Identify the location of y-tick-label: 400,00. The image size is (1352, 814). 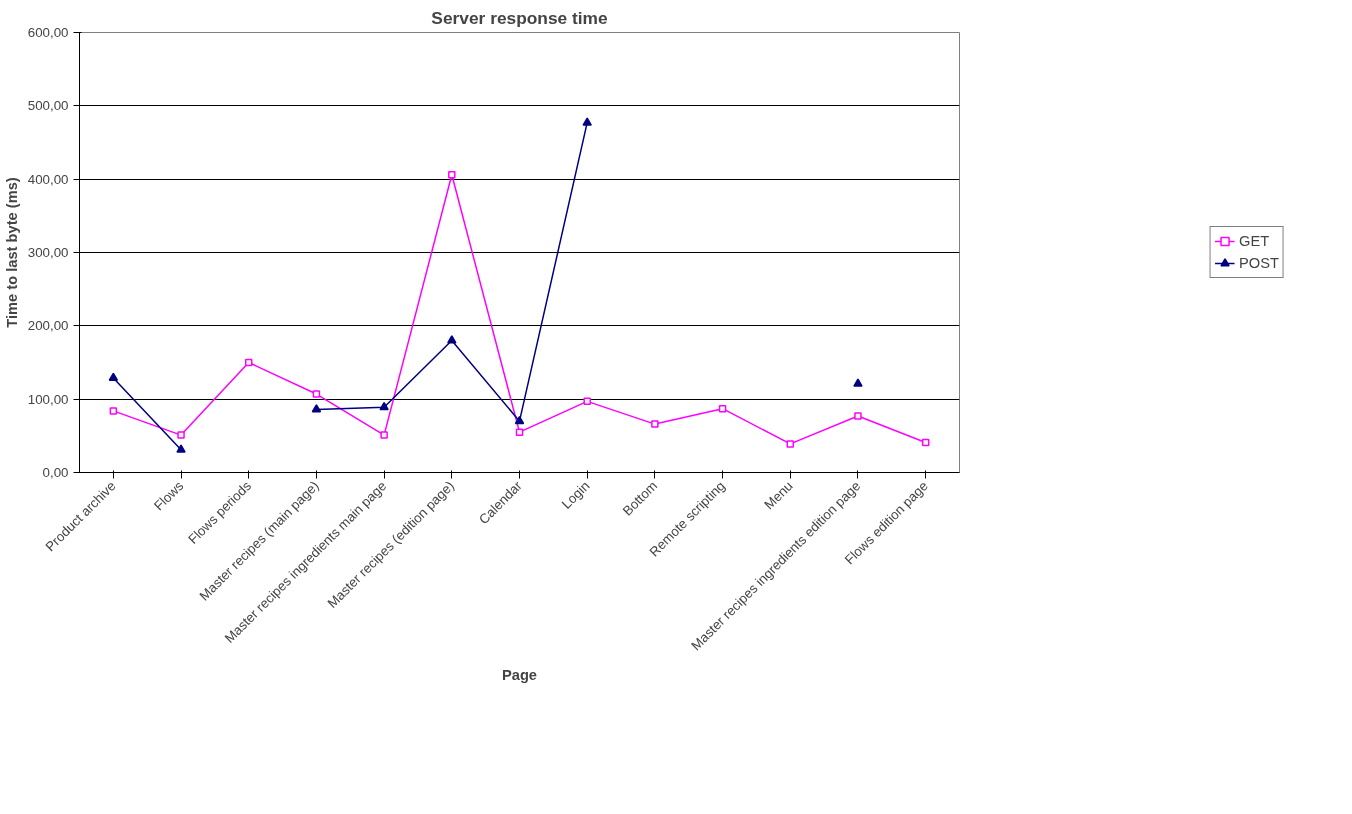
(48, 179).